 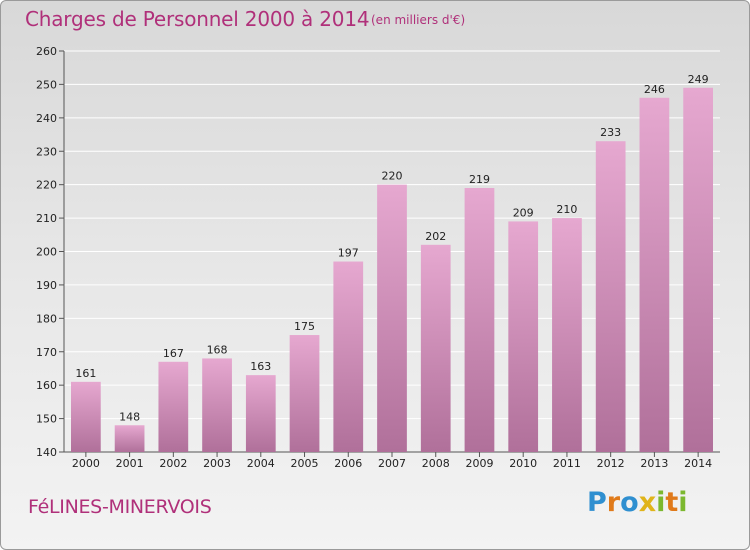 I want to click on commune-name: FéLINES-MINERVOIS, so click(x=120, y=507).